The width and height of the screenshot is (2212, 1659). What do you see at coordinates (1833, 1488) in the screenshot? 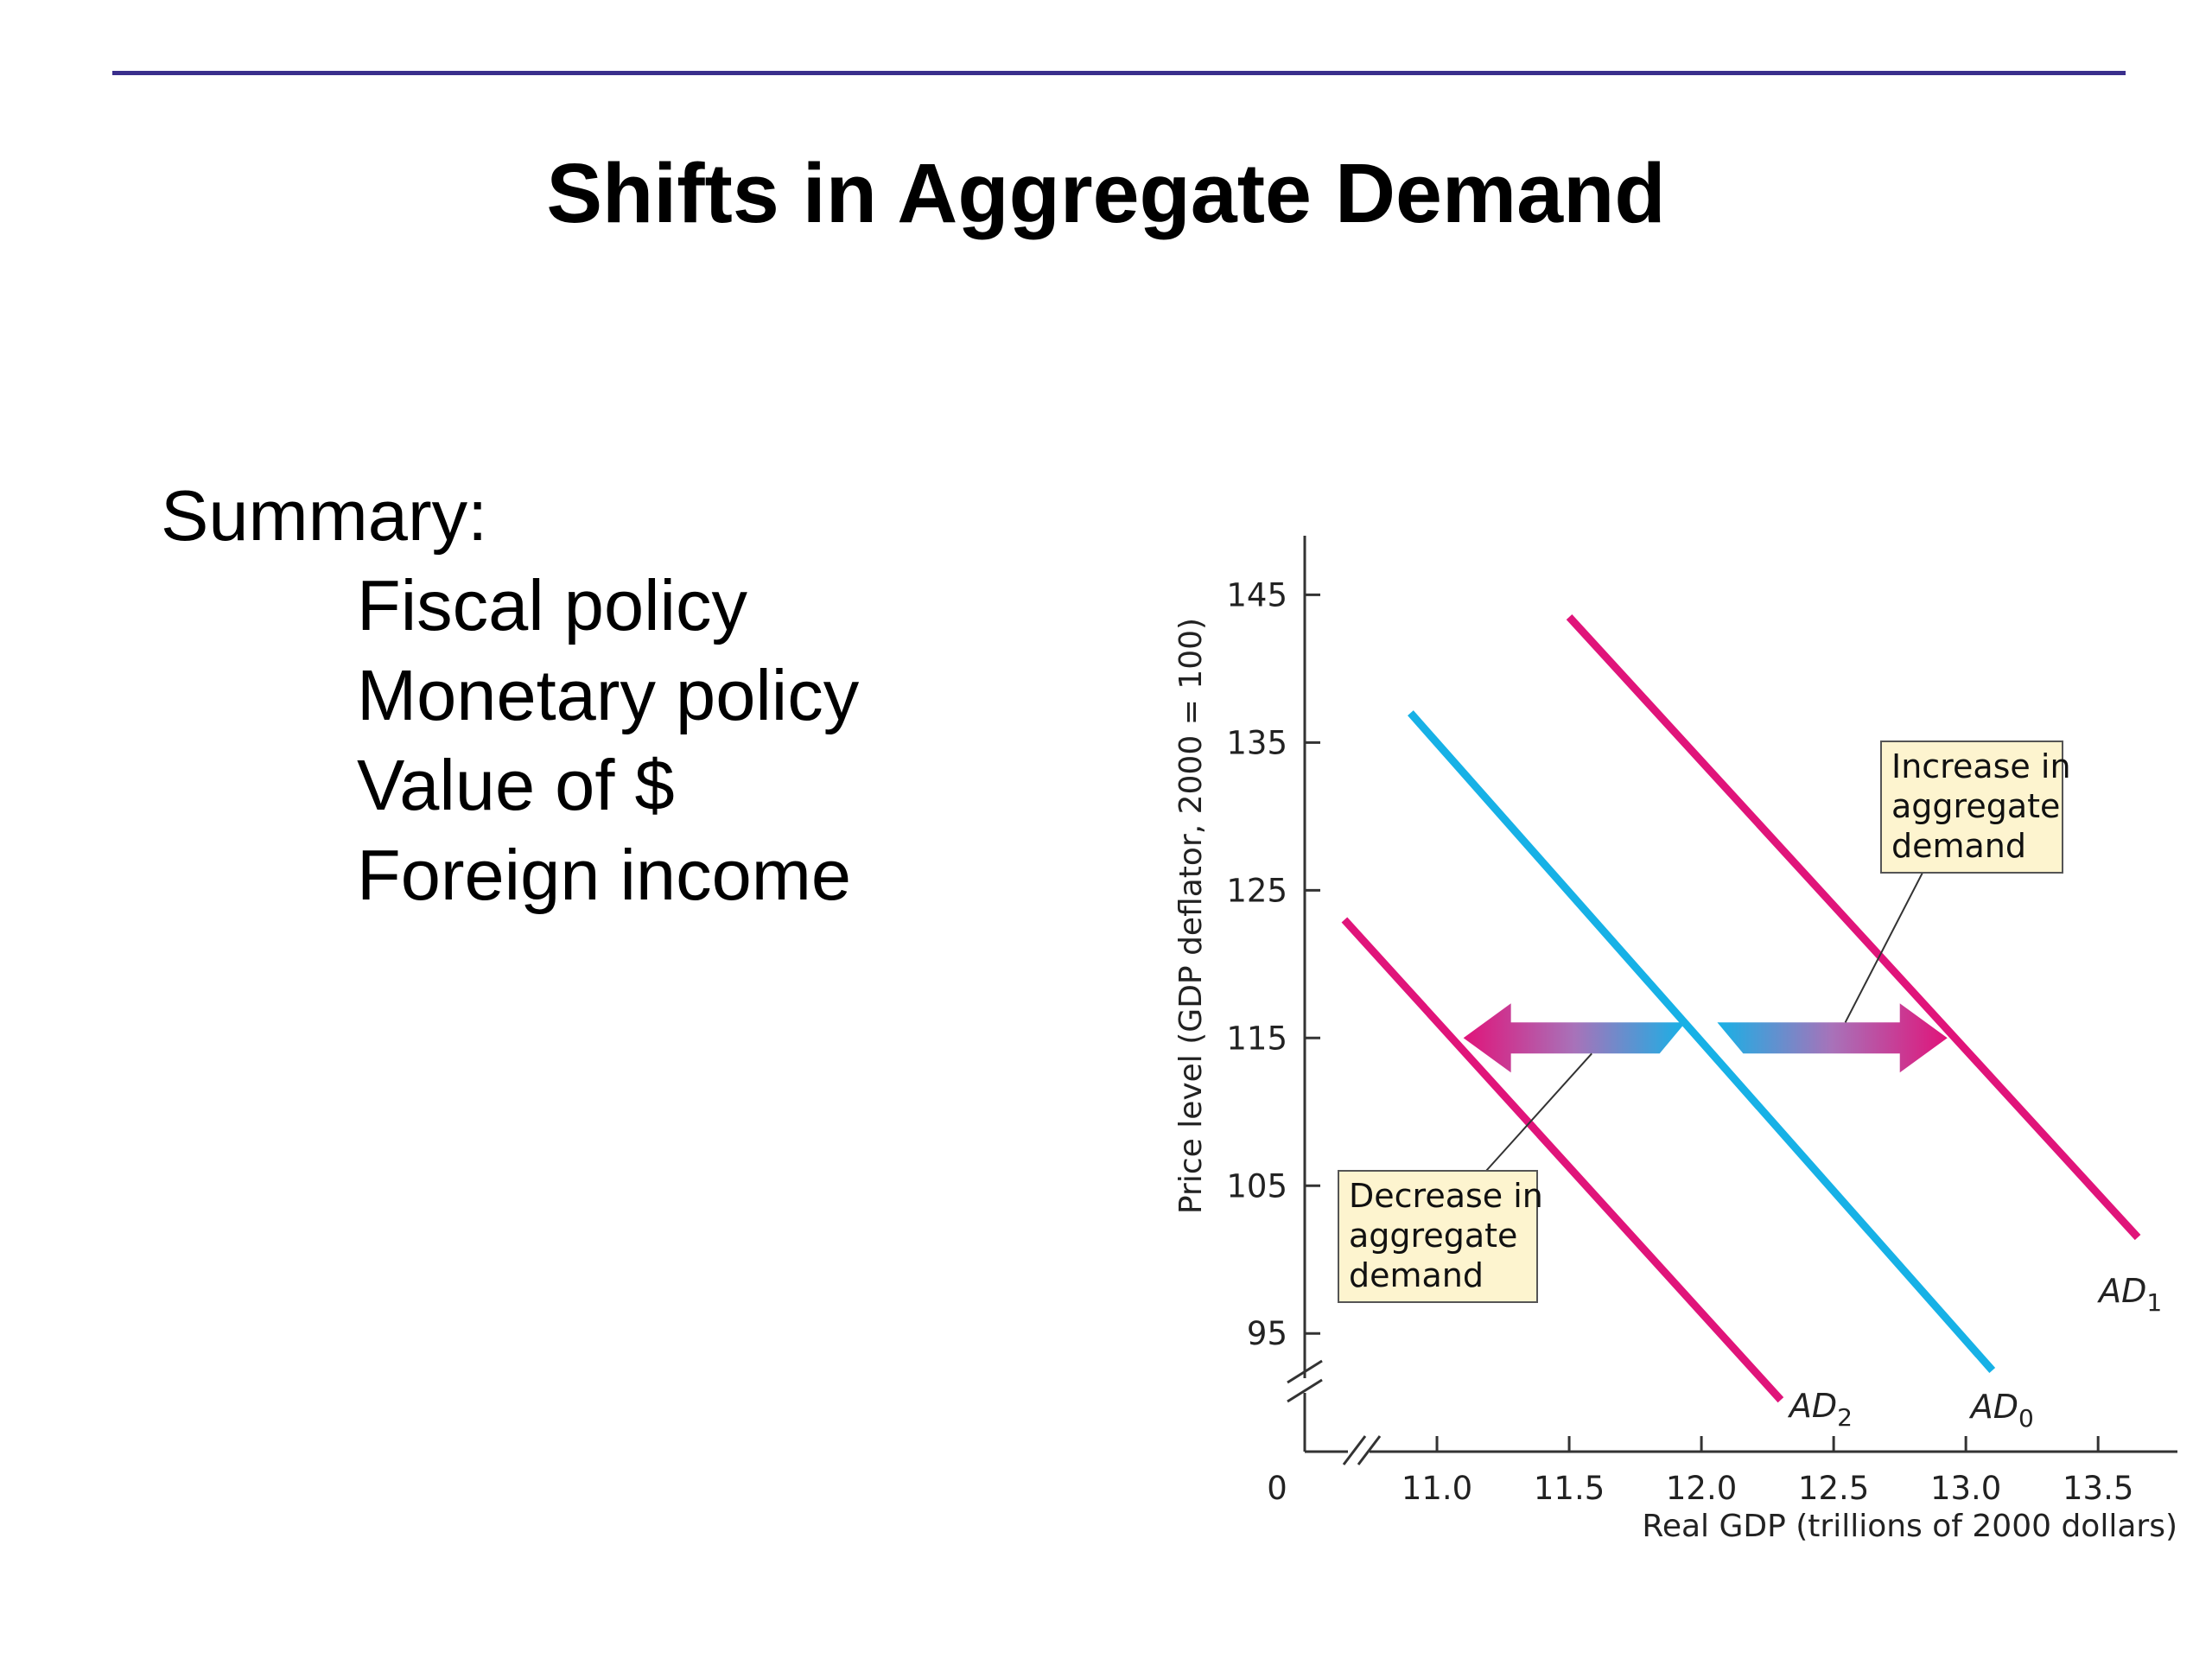
I see `x-tick-label: 12.5` at bounding box center [1833, 1488].